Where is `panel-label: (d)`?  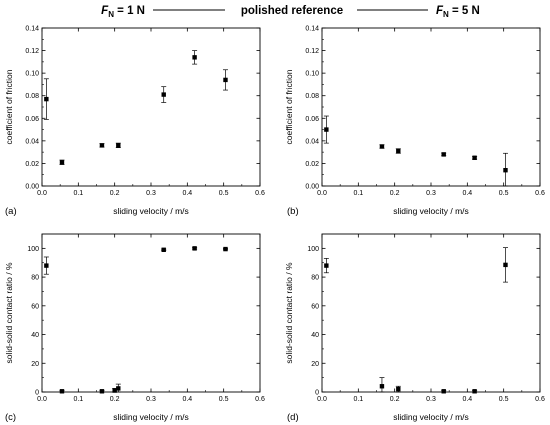
panel-label: (d) is located at coordinates (293, 417).